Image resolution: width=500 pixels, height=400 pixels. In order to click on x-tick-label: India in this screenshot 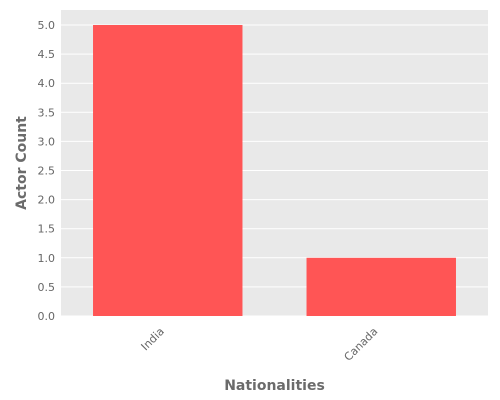, I will do `click(153, 339)`.